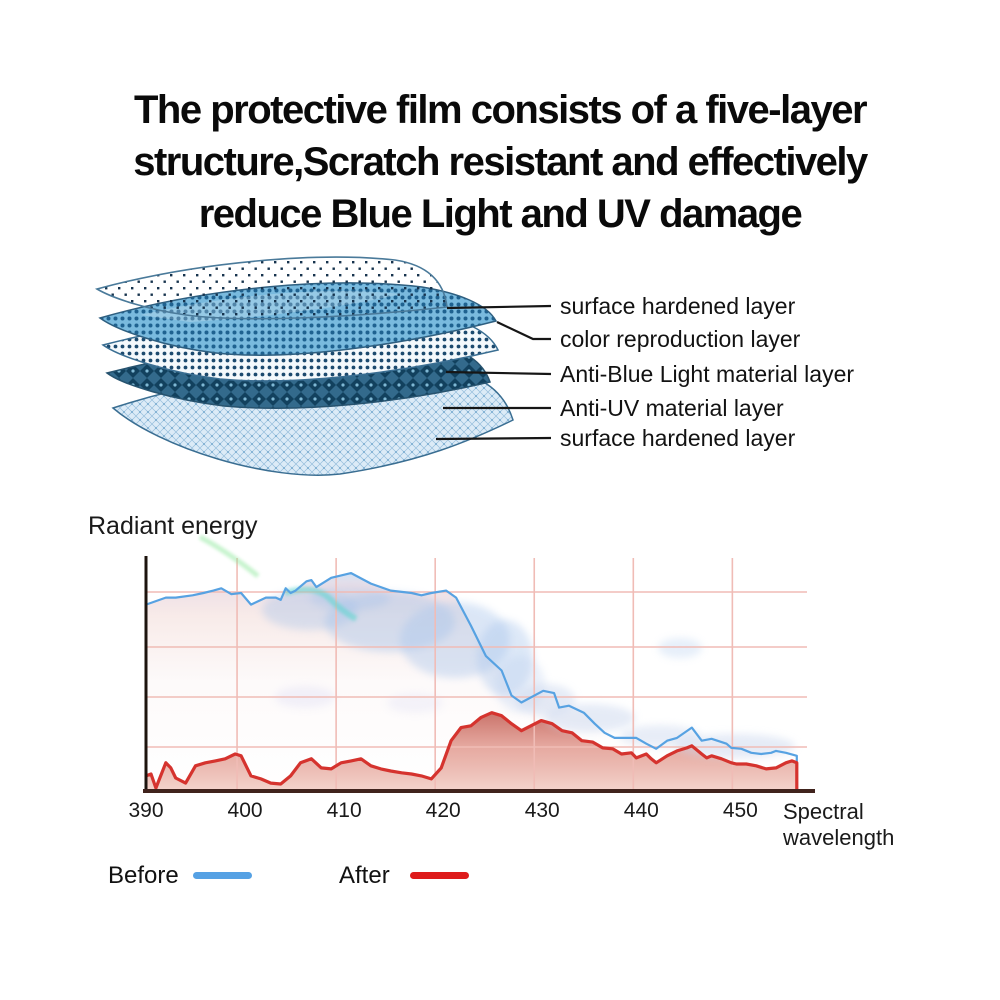 This screenshot has width=1000, height=1000. I want to click on chart-series-lines, so click(472, 681).